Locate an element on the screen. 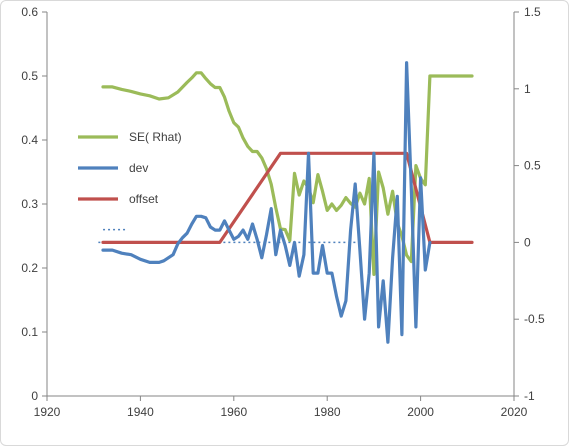 The height and width of the screenshot is (448, 571). legend: SE( Rhat) dev offset is located at coordinates (130, 168).